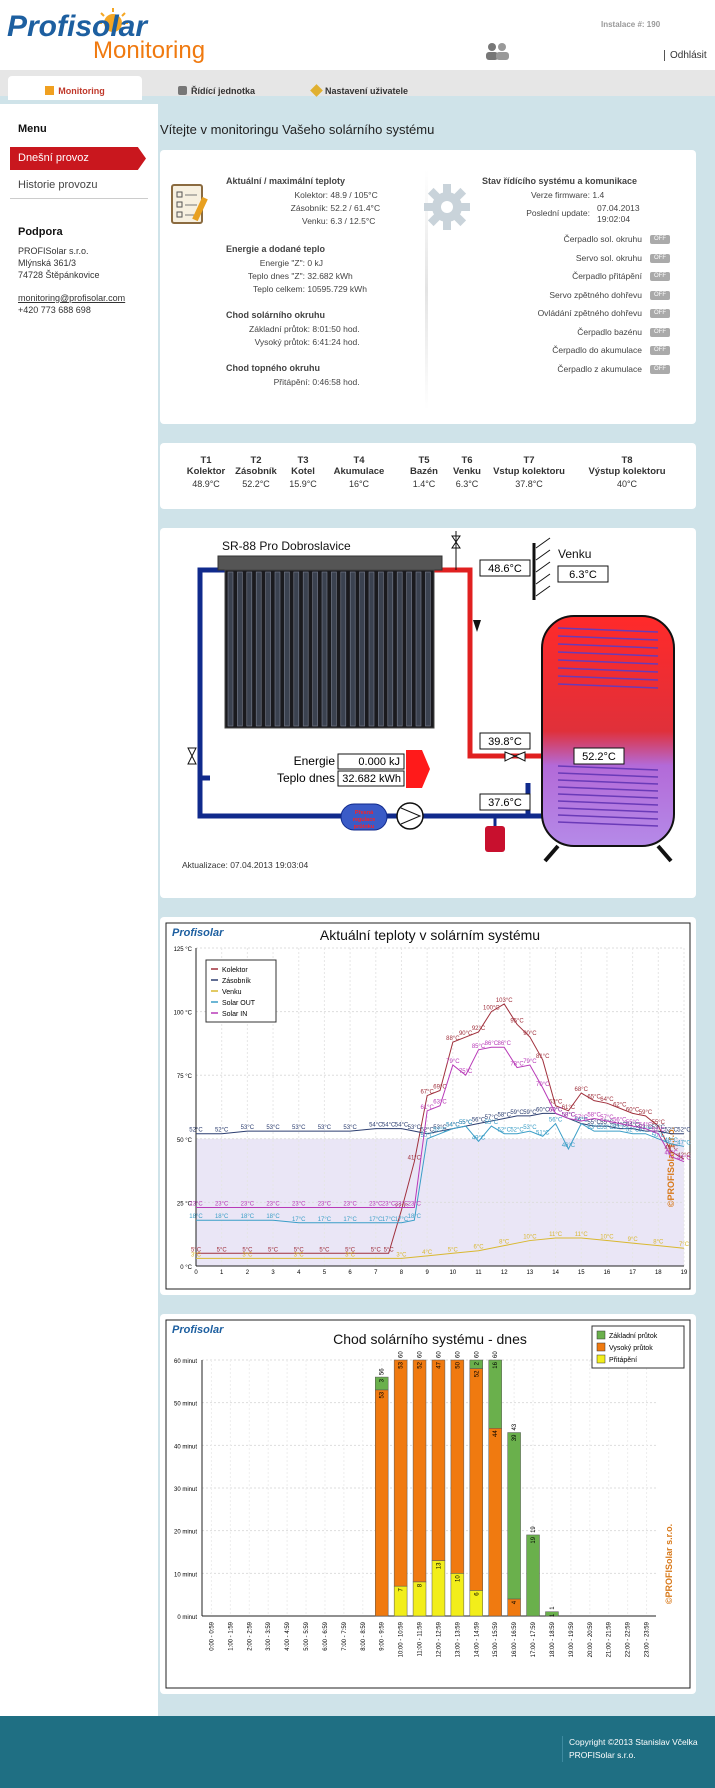  Describe the element at coordinates (453, 1039) in the screenshot. I see `data-label: 88°C` at that location.